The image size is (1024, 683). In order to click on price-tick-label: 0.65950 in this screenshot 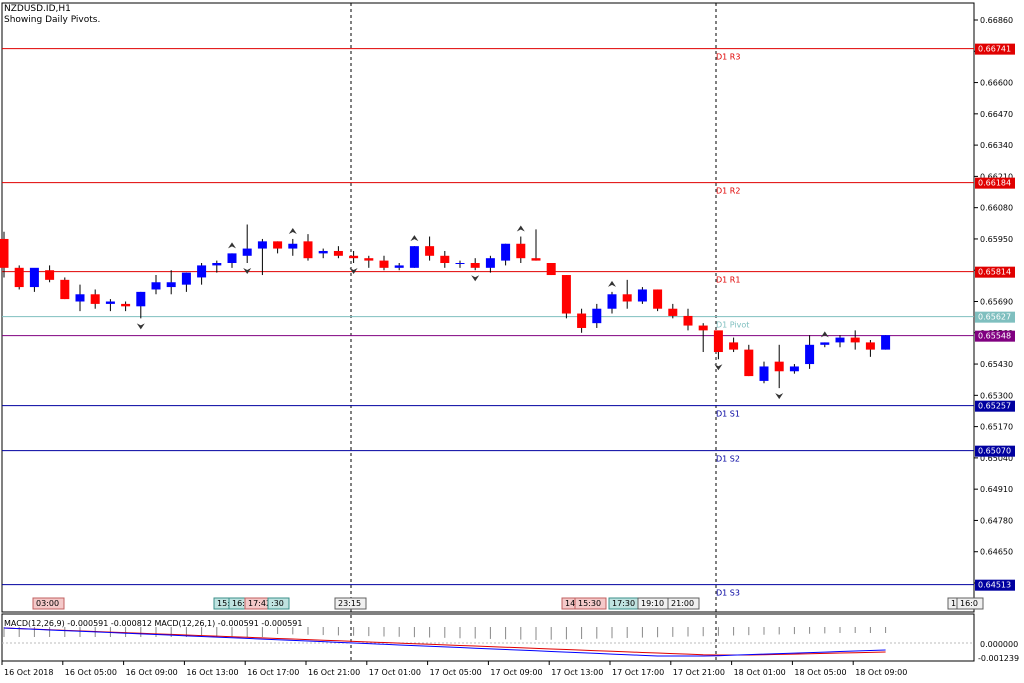, I will do `click(996, 239)`.